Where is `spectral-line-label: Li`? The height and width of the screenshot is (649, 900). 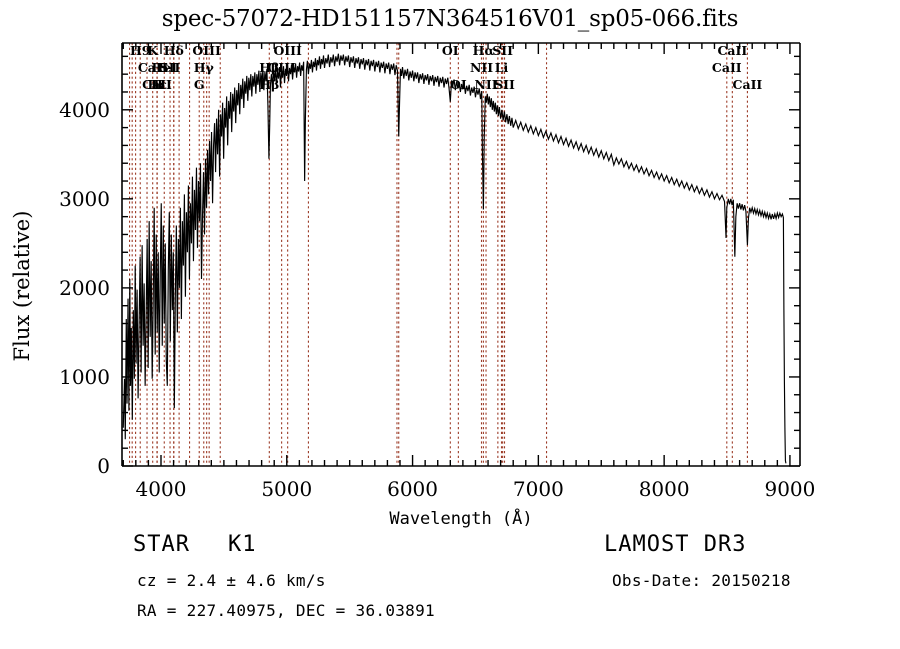
spectral-line-label: Li is located at coordinates (501, 67).